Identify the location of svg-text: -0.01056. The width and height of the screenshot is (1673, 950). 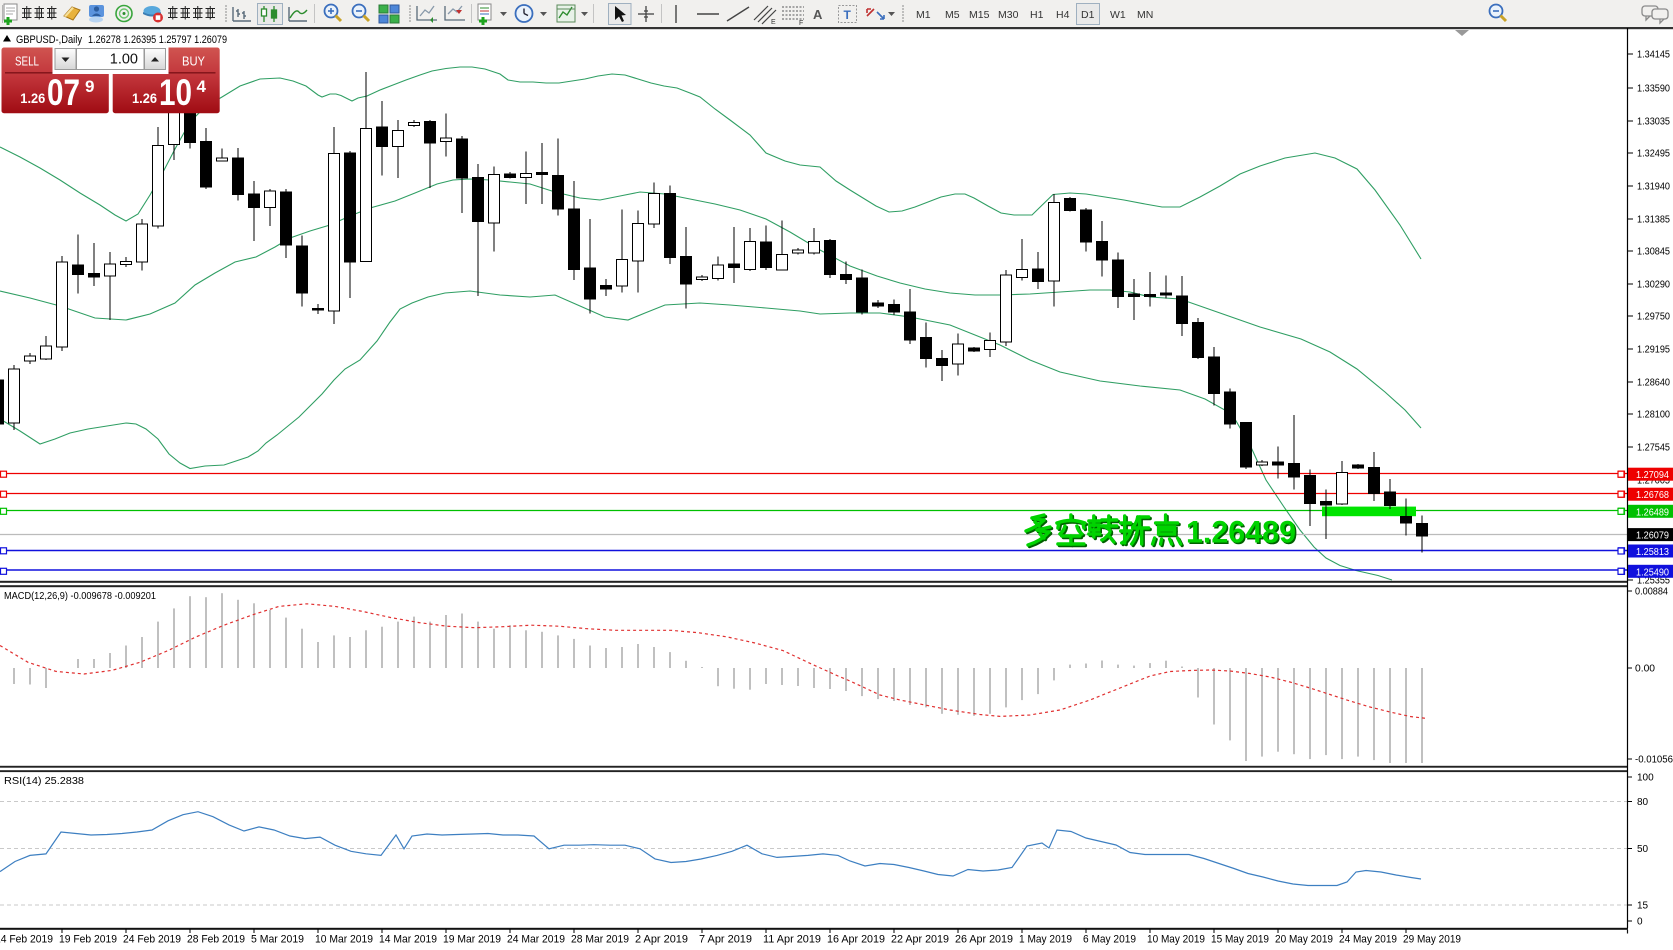
(1654, 760).